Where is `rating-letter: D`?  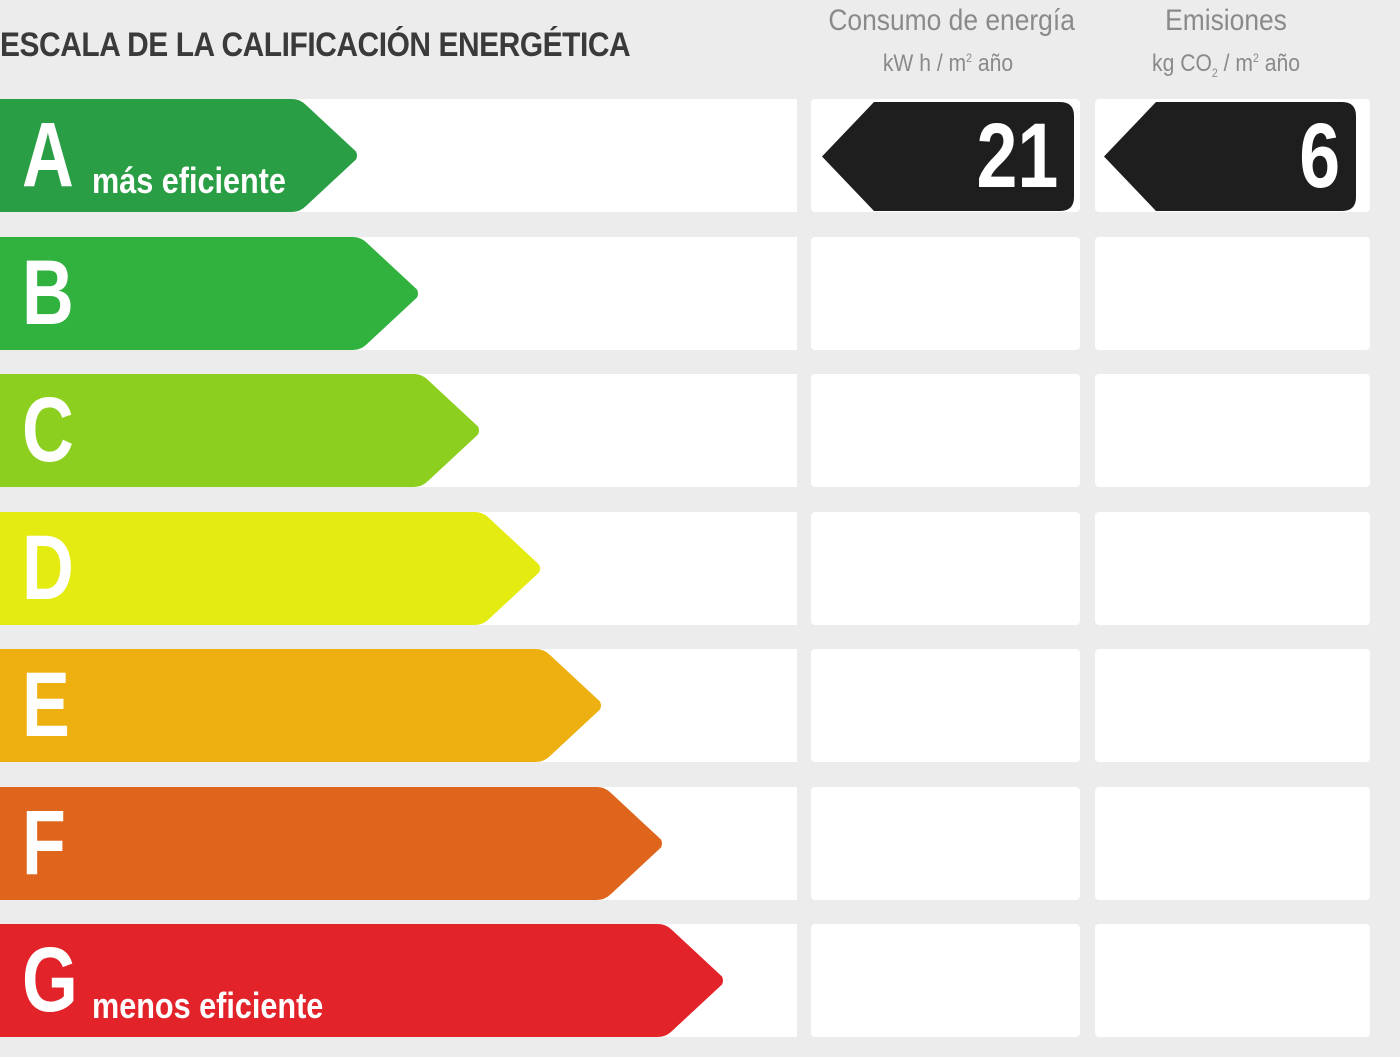 rating-letter: D is located at coordinates (48, 568).